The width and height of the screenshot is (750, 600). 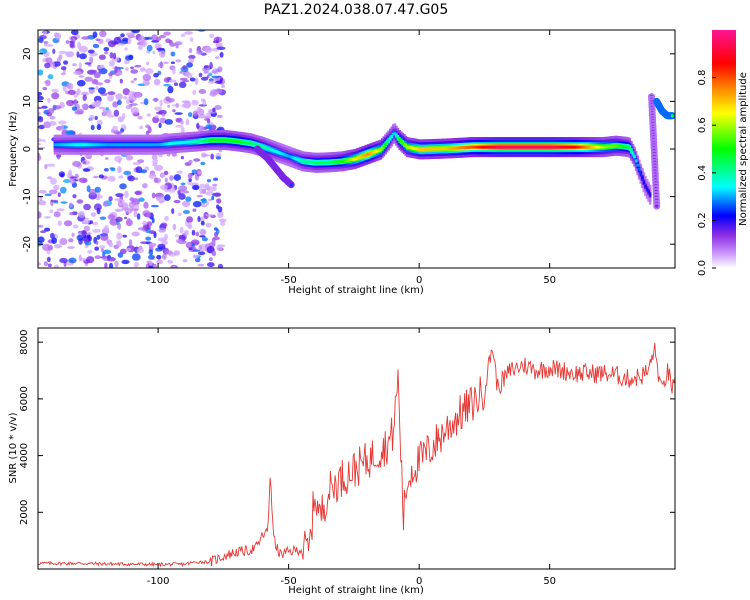 I want to click on x-tick-label: -50, so click(x=288, y=280).